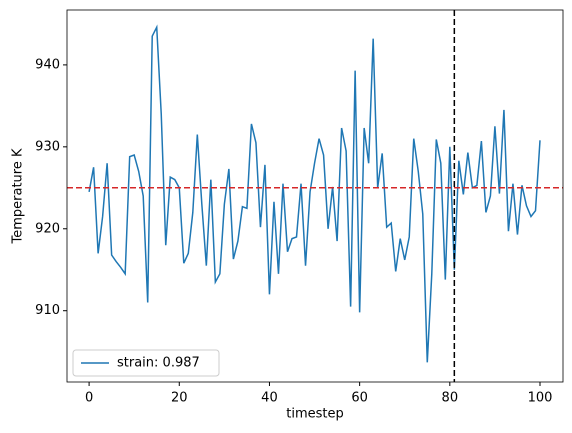  Describe the element at coordinates (359, 398) in the screenshot. I see `x-tick-label: 60` at that location.